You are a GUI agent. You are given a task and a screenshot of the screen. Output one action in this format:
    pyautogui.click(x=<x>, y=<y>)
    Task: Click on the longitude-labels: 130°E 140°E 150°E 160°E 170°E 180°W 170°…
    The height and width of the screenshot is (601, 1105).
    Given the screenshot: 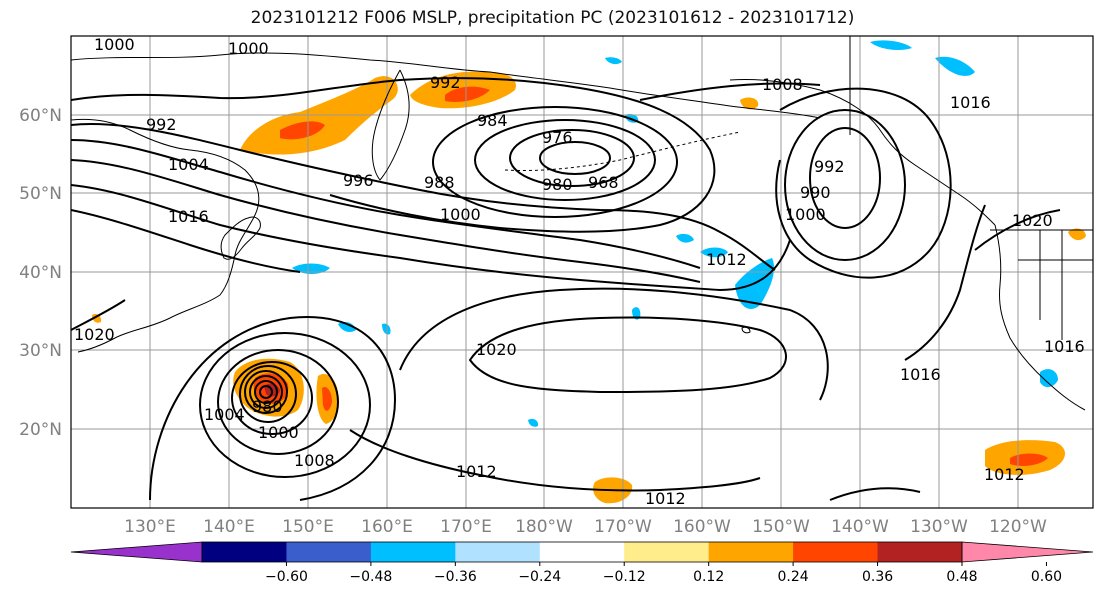 What is the action you would take?
    pyautogui.click(x=585, y=527)
    